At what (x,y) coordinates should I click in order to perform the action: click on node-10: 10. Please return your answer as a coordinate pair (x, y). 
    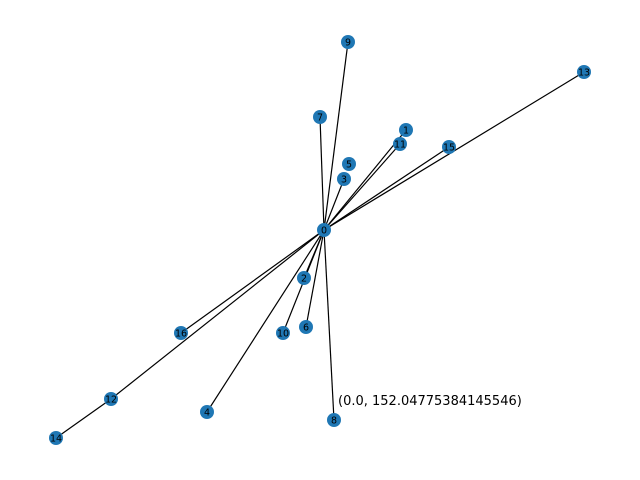
    Looking at the image, I should click on (283, 333).